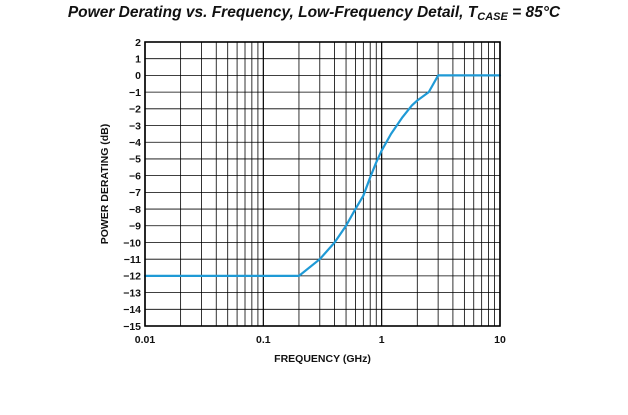  I want to click on y-tick-label: −8, so click(135, 210).